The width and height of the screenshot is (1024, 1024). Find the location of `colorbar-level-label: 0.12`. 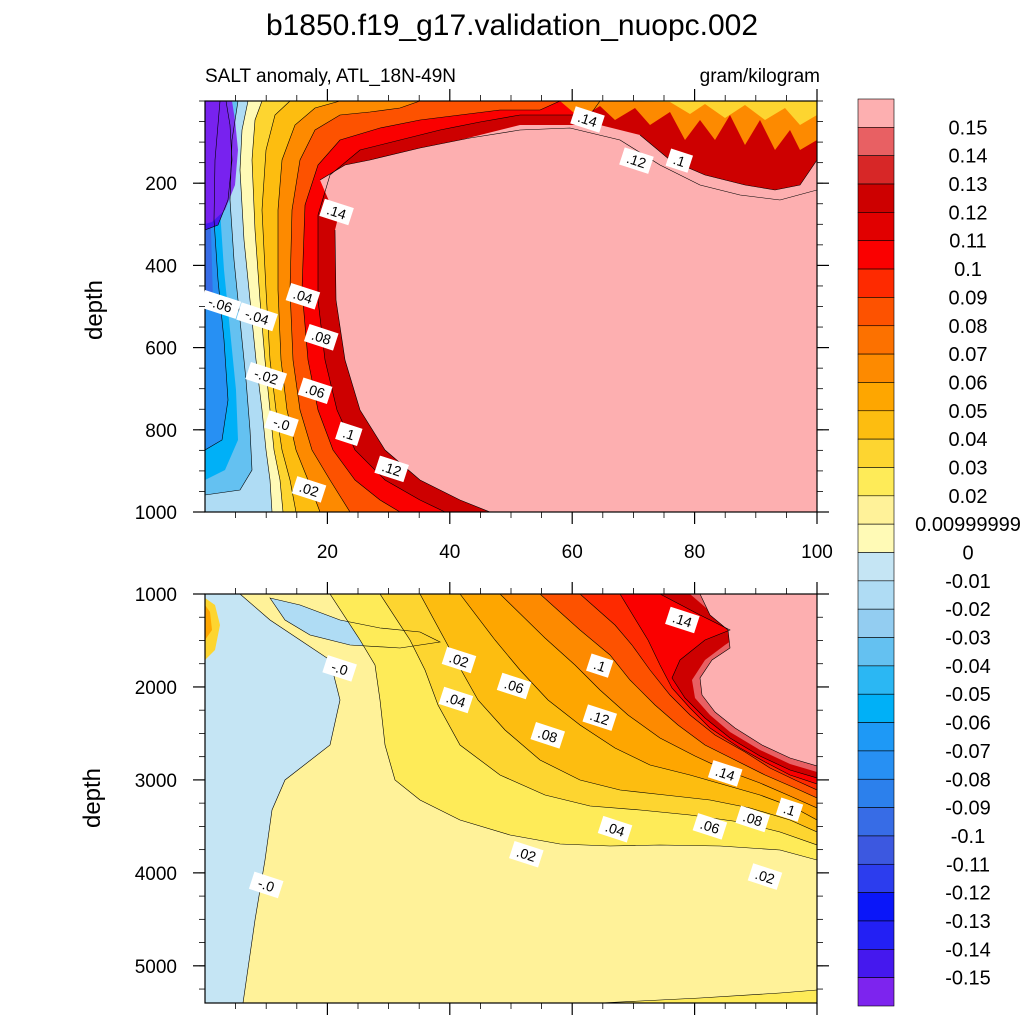

colorbar-level-label: 0.12 is located at coordinates (968, 213).